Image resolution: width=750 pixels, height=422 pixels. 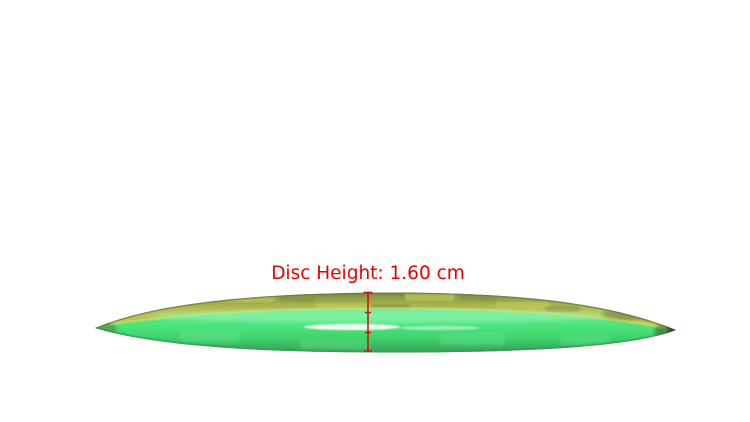 I want to click on disc-right-tip-dark, so click(x=671, y=331).